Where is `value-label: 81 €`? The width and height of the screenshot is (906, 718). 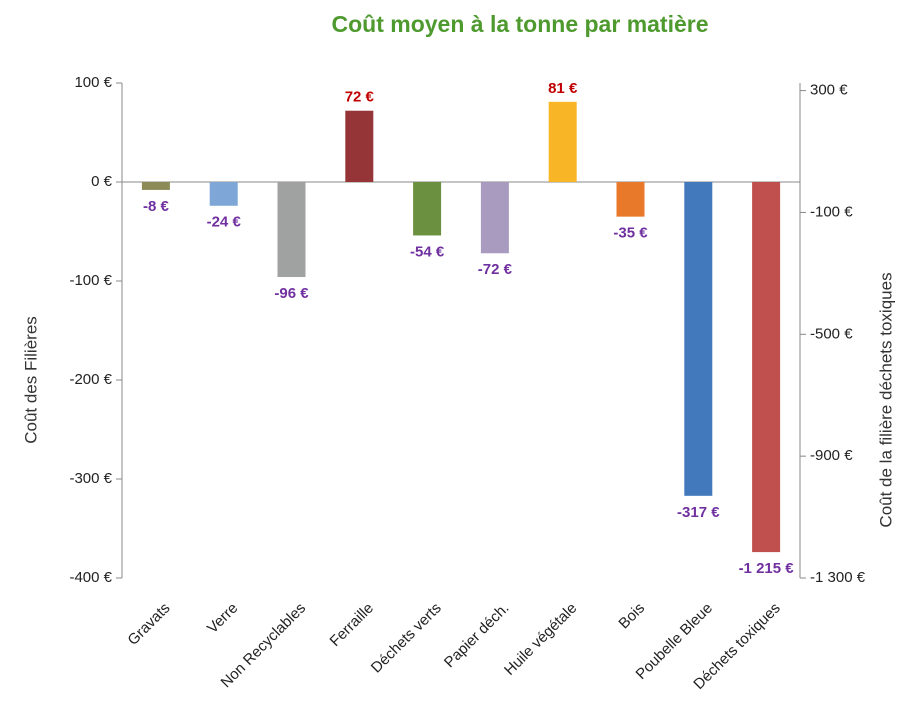
value-label: 81 € is located at coordinates (563, 88).